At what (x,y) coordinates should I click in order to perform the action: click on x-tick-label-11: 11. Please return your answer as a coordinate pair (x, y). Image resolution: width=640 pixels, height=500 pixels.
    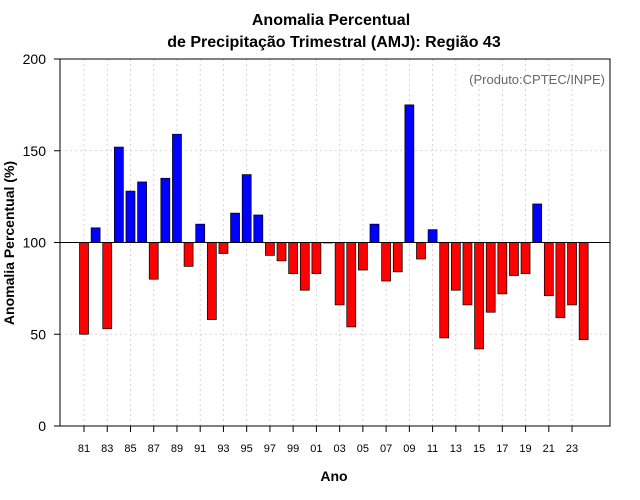
    Looking at the image, I should click on (432, 449).